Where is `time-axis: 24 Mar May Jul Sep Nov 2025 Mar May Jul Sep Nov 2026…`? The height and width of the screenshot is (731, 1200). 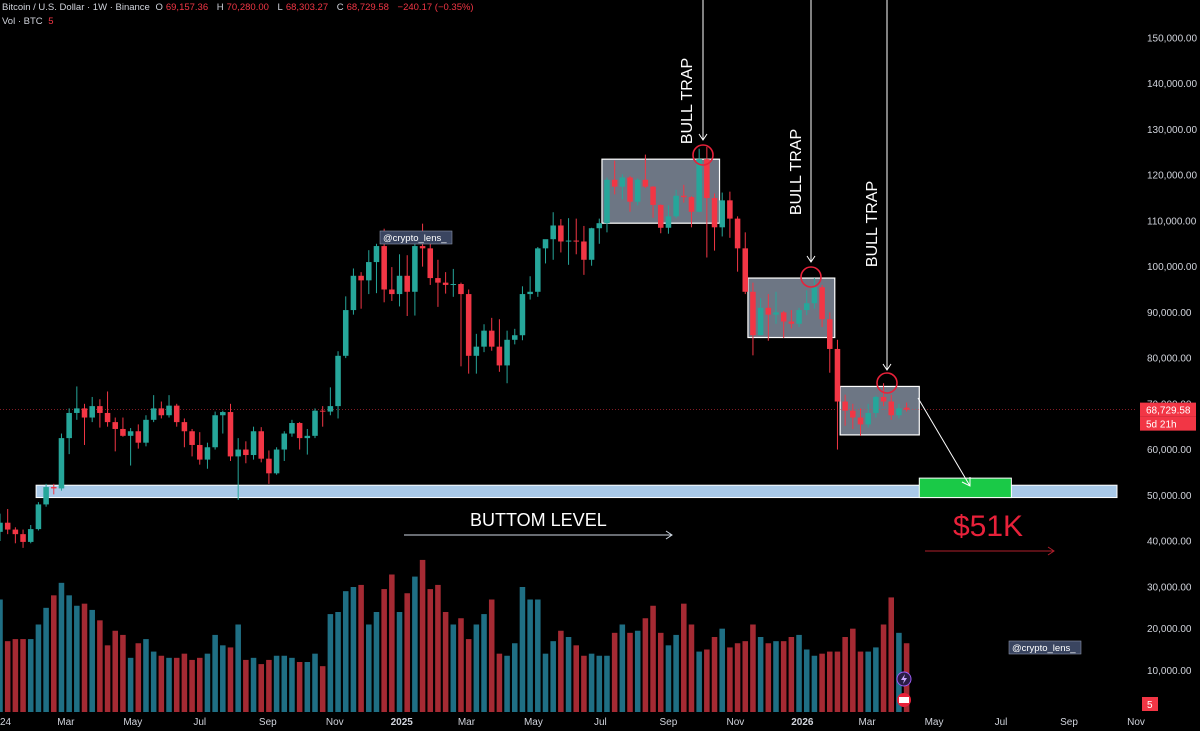
time-axis: 24 Mar May Jul Sep Nov 2025 Mar May Jul Sep Nov 2026… is located at coordinates (572, 722).